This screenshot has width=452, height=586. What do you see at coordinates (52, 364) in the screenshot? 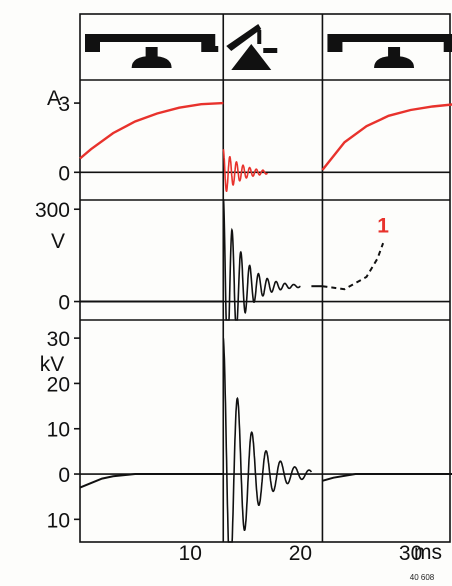
I see `secondary-voltage-unit-label: kV` at bounding box center [52, 364].